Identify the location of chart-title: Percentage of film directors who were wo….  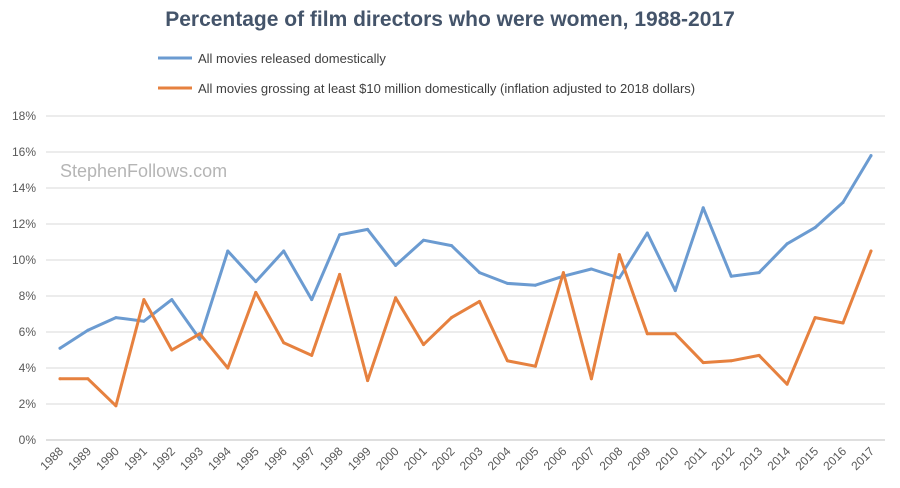
(450, 19).